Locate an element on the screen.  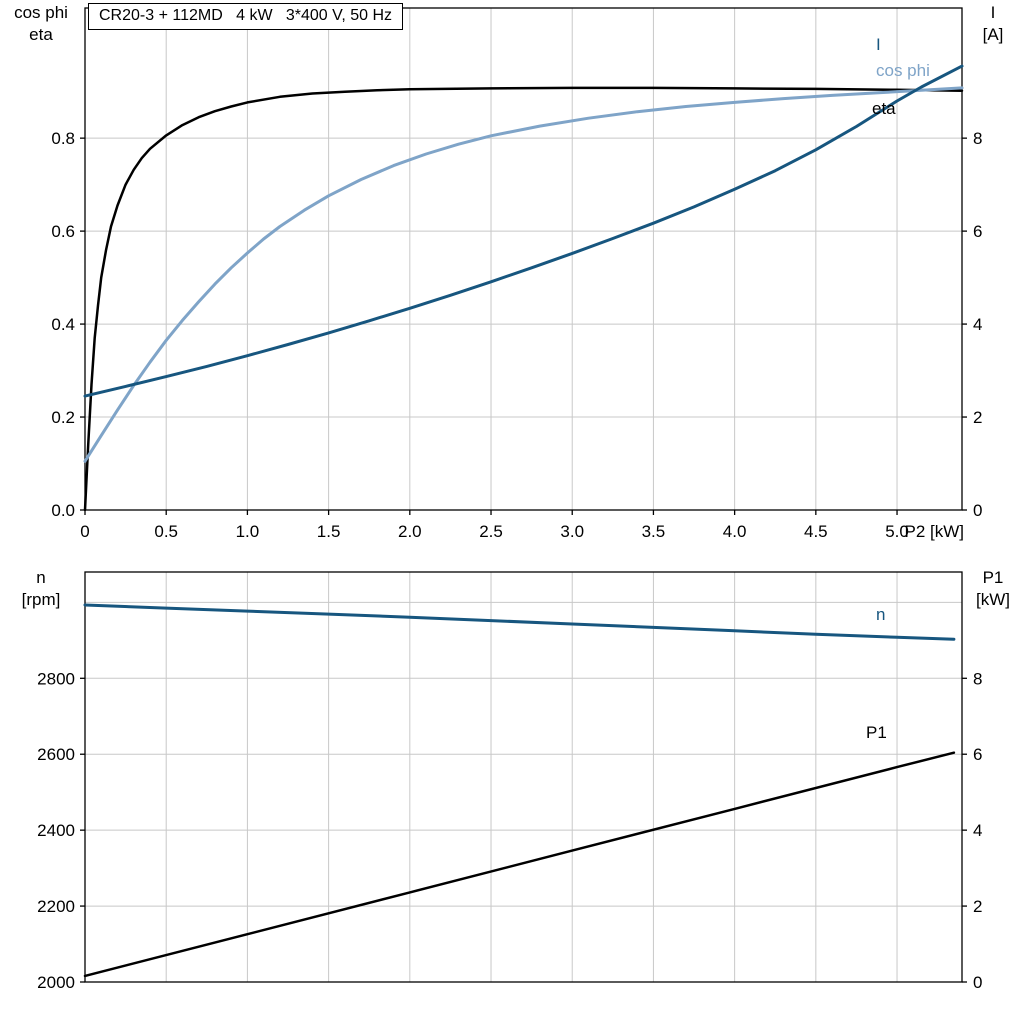
svg-text: 0.4 is located at coordinates (63, 324).